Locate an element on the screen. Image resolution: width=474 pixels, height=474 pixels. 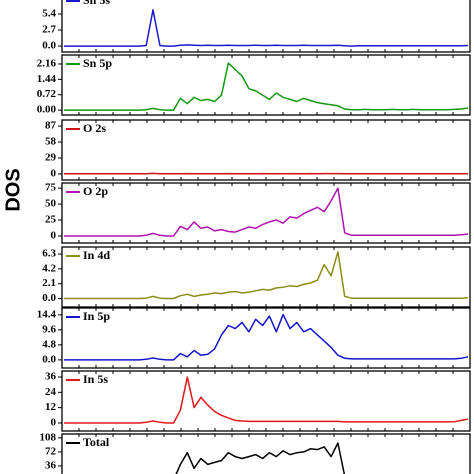
legend-label: Sn 5p is located at coordinates (97, 63).